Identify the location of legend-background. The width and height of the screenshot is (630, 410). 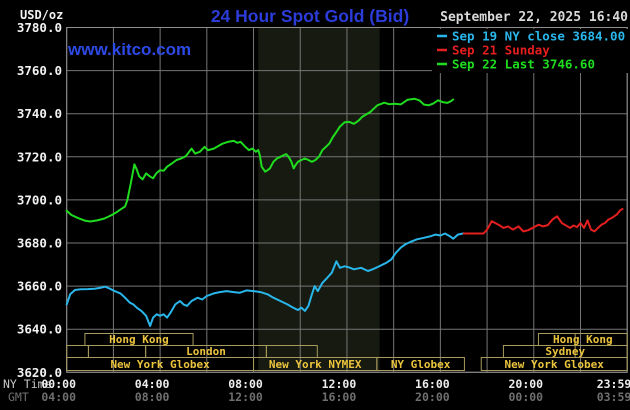
(530, 51).